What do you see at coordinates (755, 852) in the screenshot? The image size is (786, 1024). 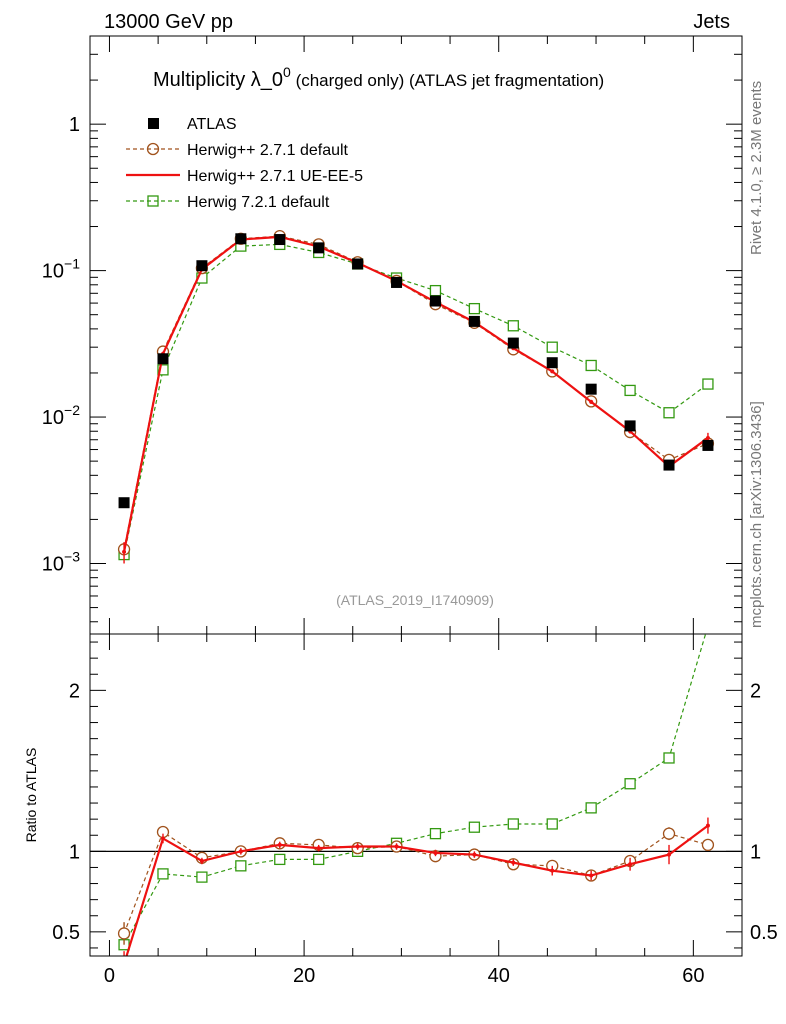 I see `ratio-ytick-label-right: 1` at bounding box center [755, 852].